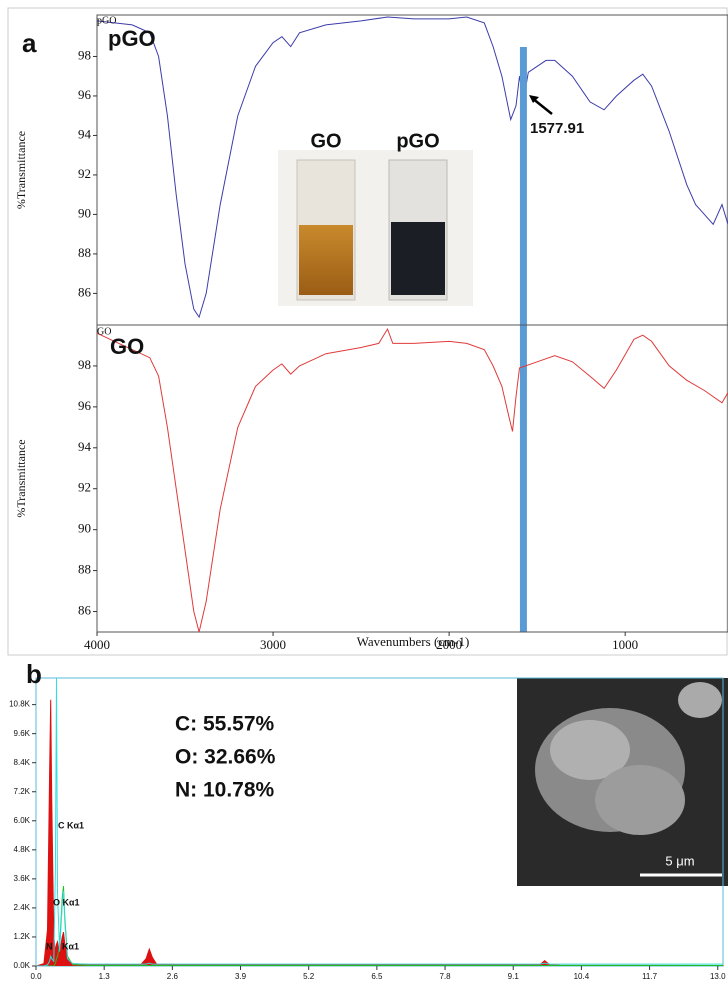  What do you see at coordinates (70, 946) in the screenshot?
I see `peak-label: Kα1` at bounding box center [70, 946].